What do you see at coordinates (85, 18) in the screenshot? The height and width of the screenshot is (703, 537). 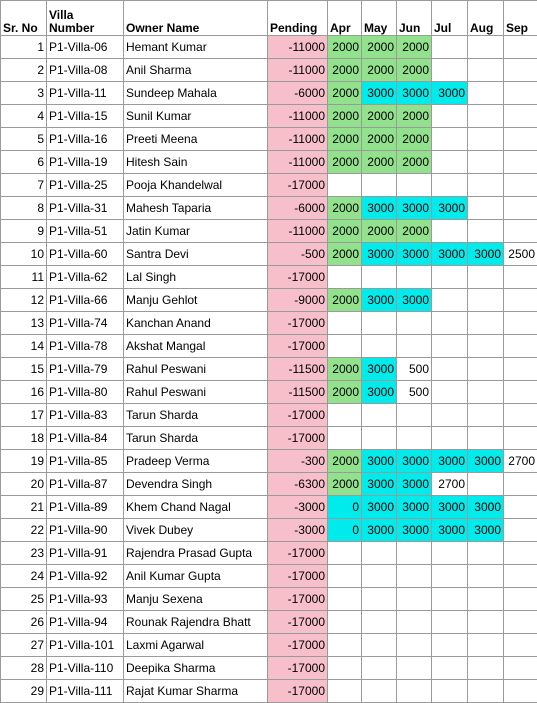 I see `header-villa-number: Villa Number` at bounding box center [85, 18].